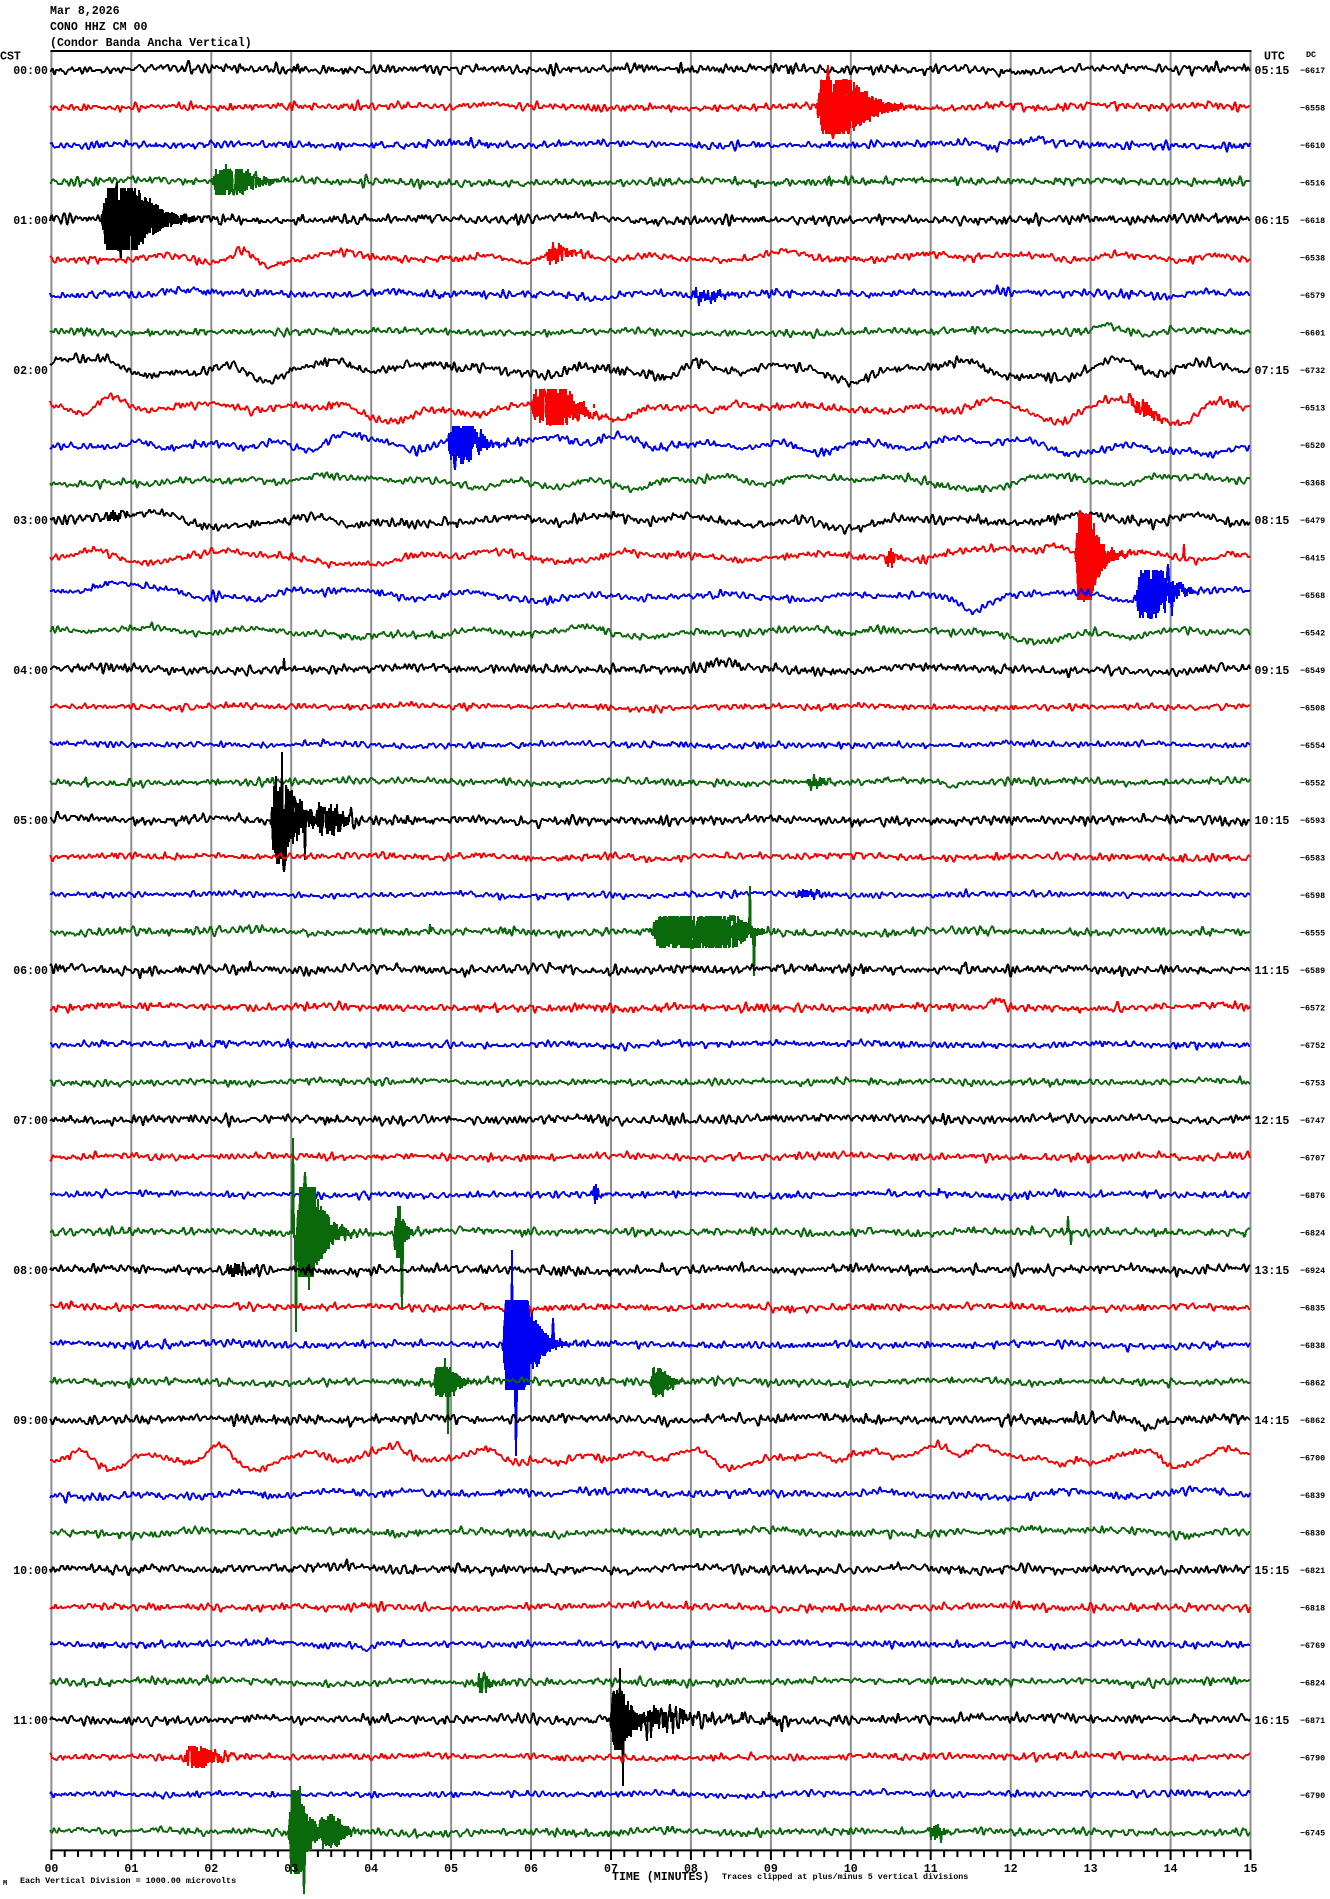 The image size is (1330, 1899). What do you see at coordinates (1312, 1571) in the screenshot?
I see `svg-text: −6821` at bounding box center [1312, 1571].